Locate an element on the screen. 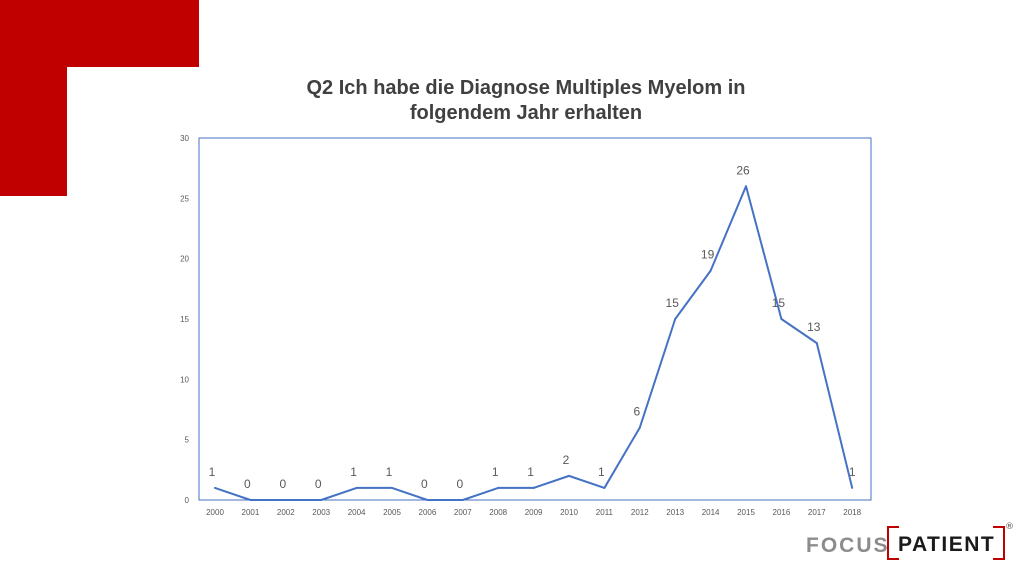 The image size is (1024, 576). x-tick-label: 2011 is located at coordinates (605, 512).